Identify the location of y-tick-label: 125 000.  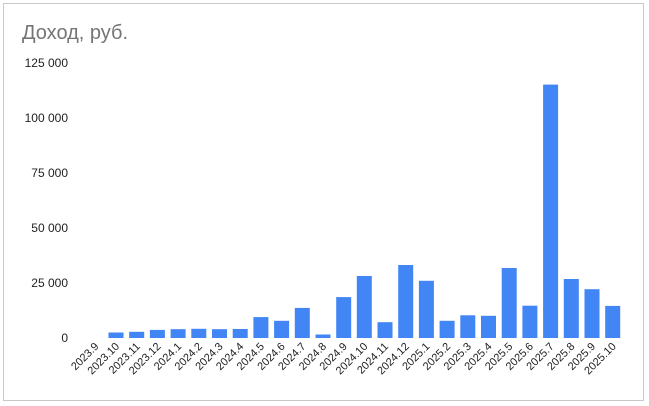
(47, 63).